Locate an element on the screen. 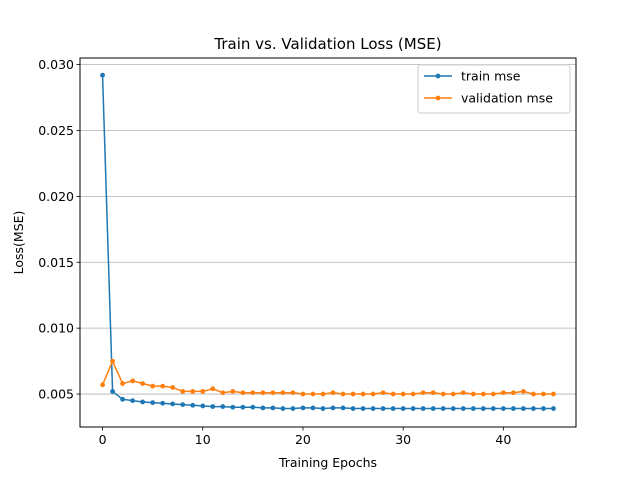 This screenshot has width=640, height=480. legend-box is located at coordinates (494, 89).